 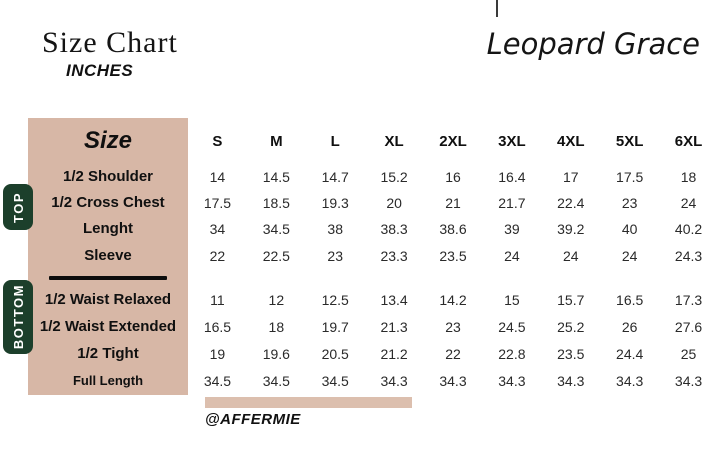 What do you see at coordinates (512, 141) in the screenshot?
I see `size-column-header: 3XL` at bounding box center [512, 141].